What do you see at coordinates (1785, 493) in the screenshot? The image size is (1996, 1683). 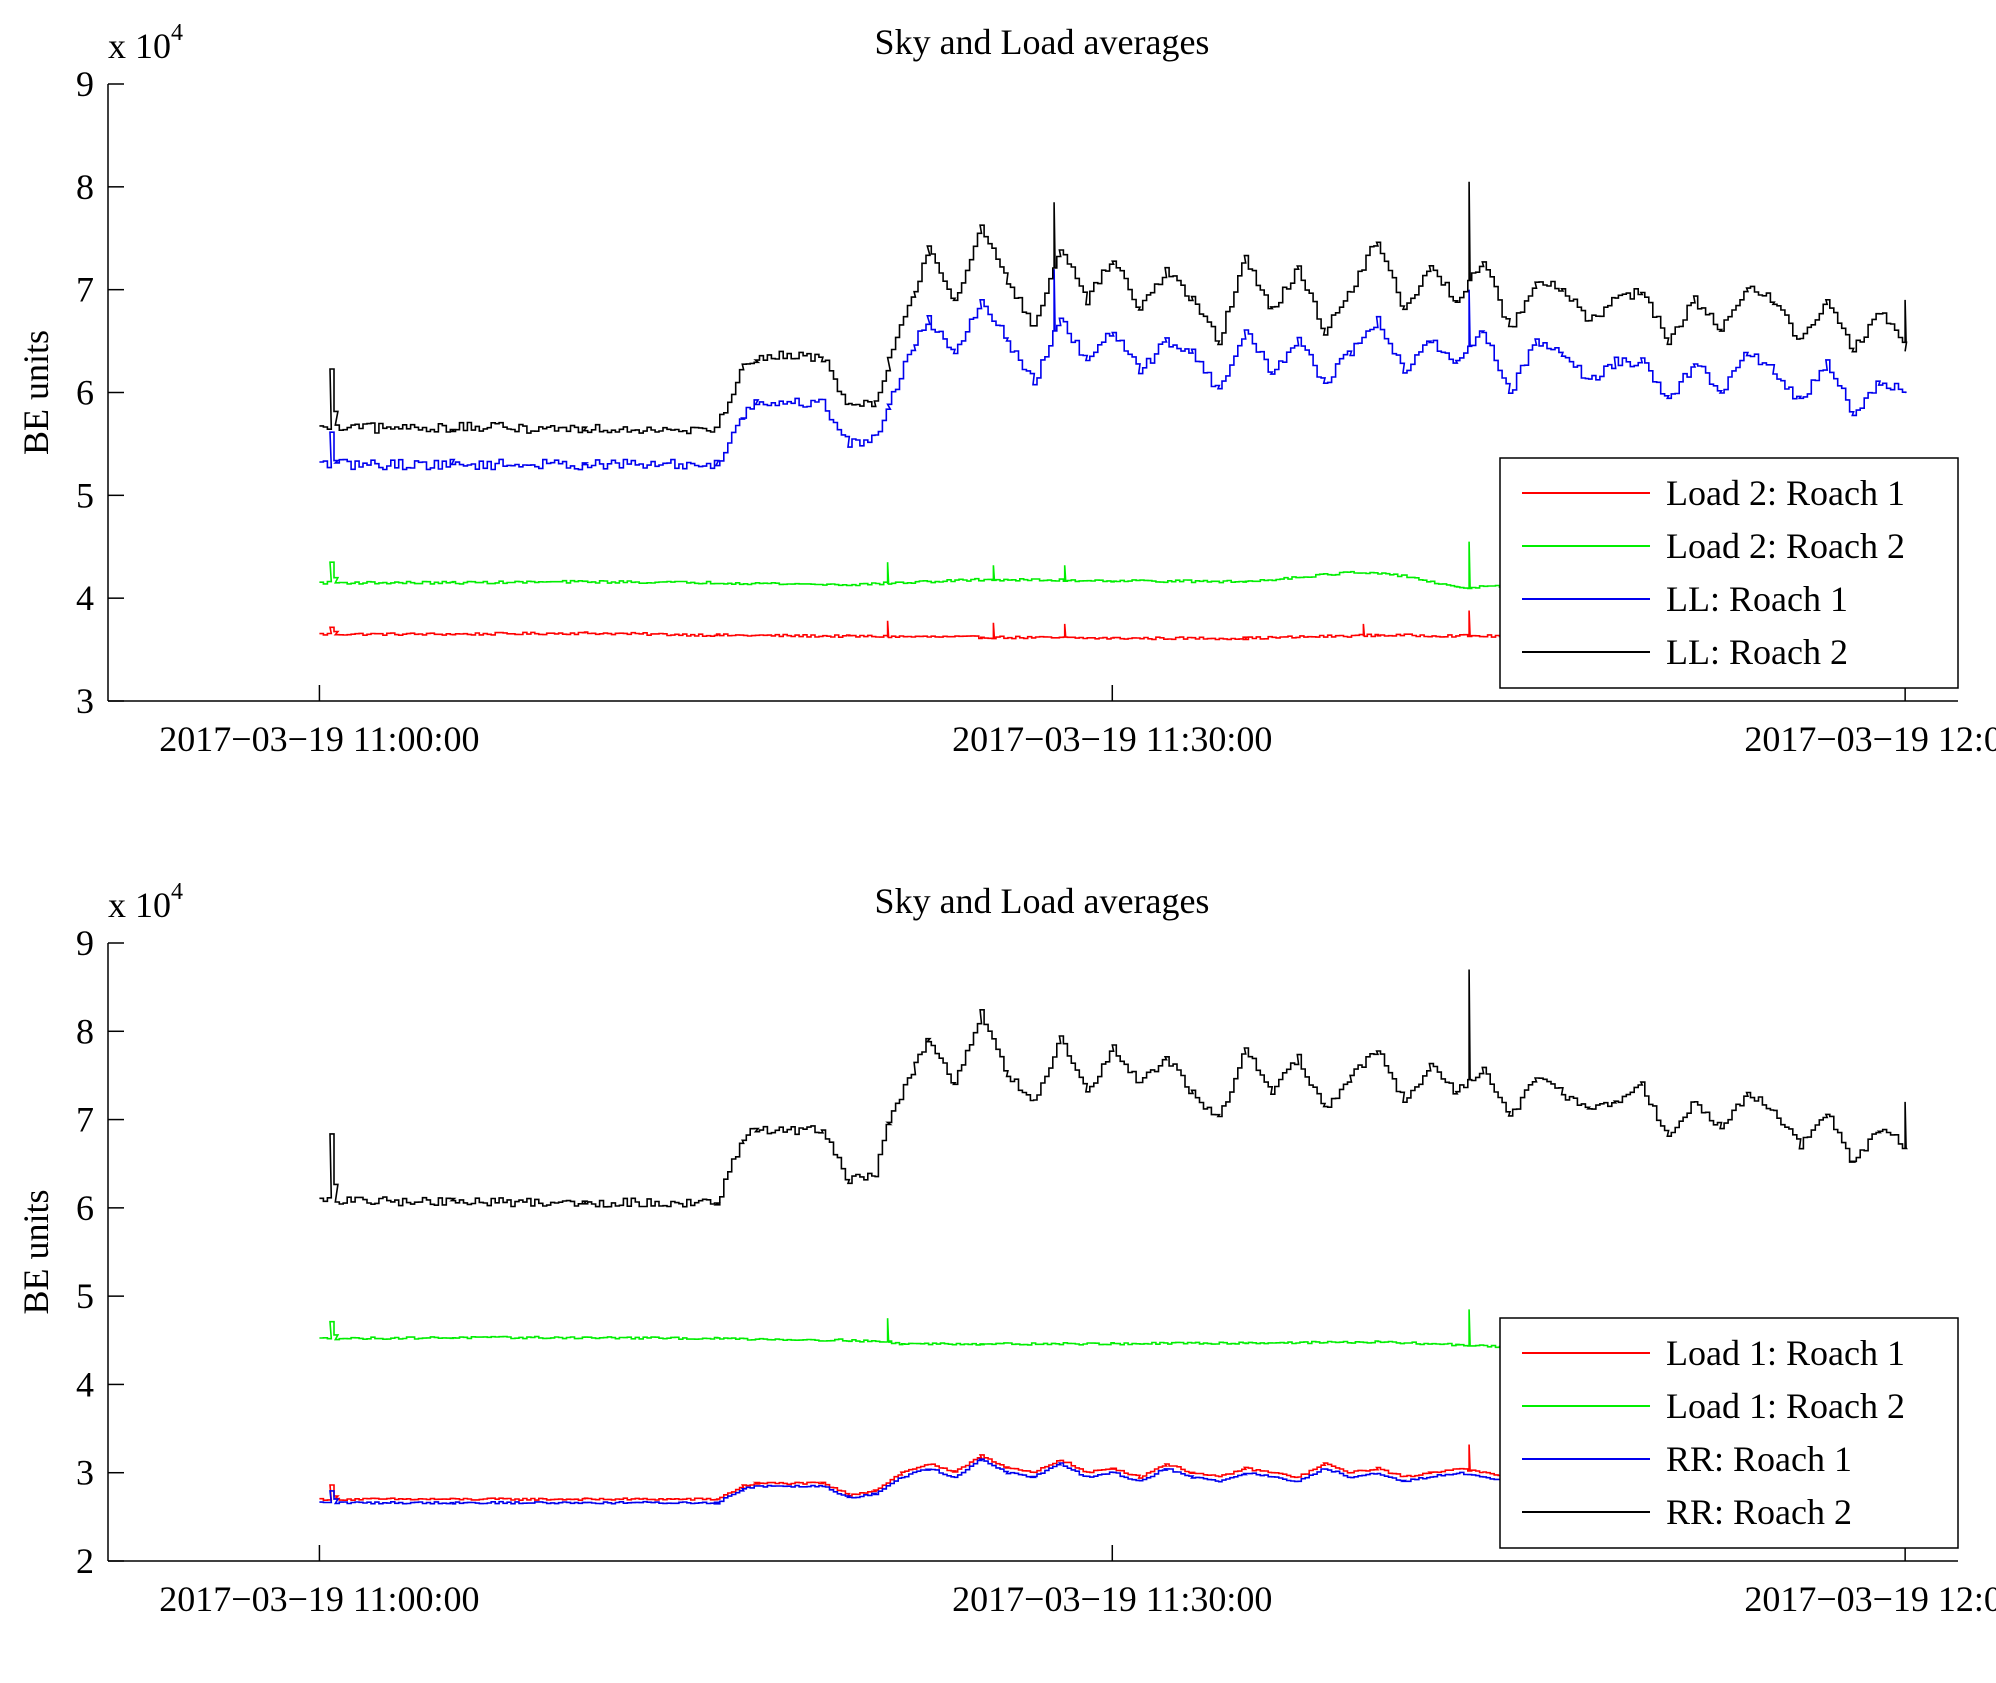 I see `legend-label: Load 2: Roach 1` at bounding box center [1785, 493].